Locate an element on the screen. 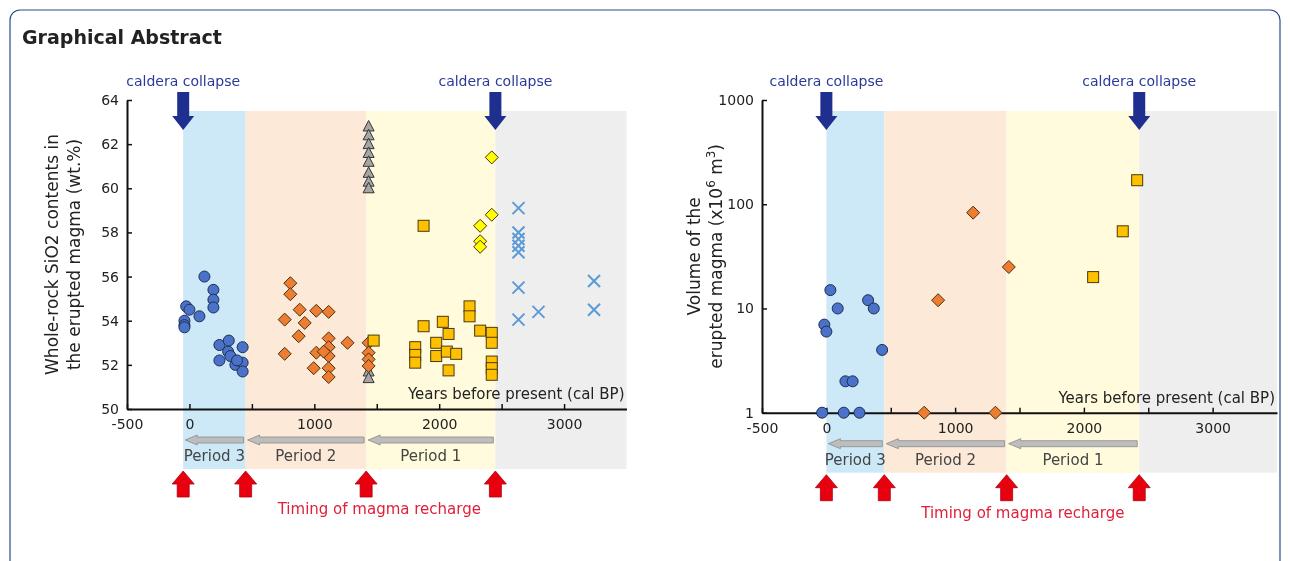 The image size is (1290, 561). y-tick-label: 62 is located at coordinates (110, 144).